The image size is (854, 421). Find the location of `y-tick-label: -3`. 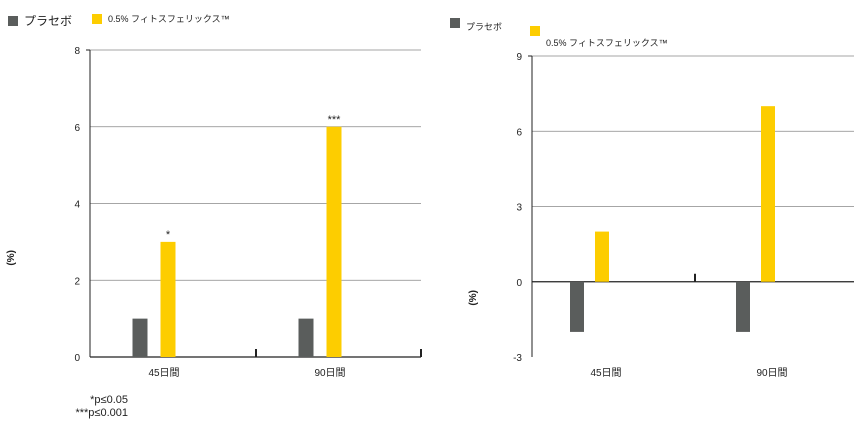

y-tick-label: -3 is located at coordinates (517, 358).